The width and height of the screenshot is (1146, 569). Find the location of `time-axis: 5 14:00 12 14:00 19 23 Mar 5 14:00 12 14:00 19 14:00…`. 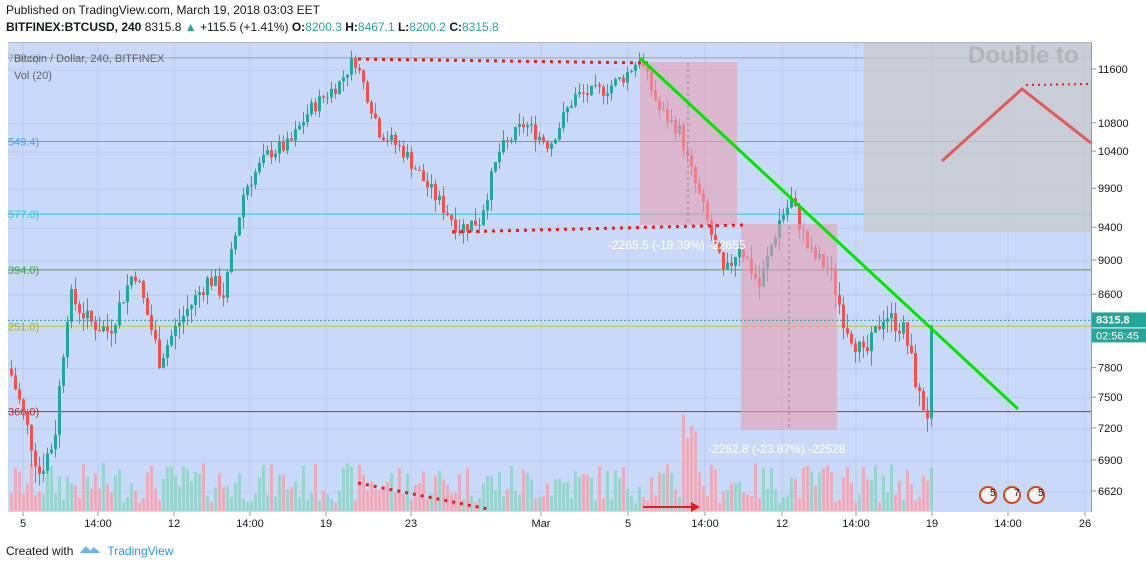

time-axis: 5 14:00 12 14:00 19 23 Mar 5 14:00 12 14:00 19 14:00… is located at coordinates (549, 523).